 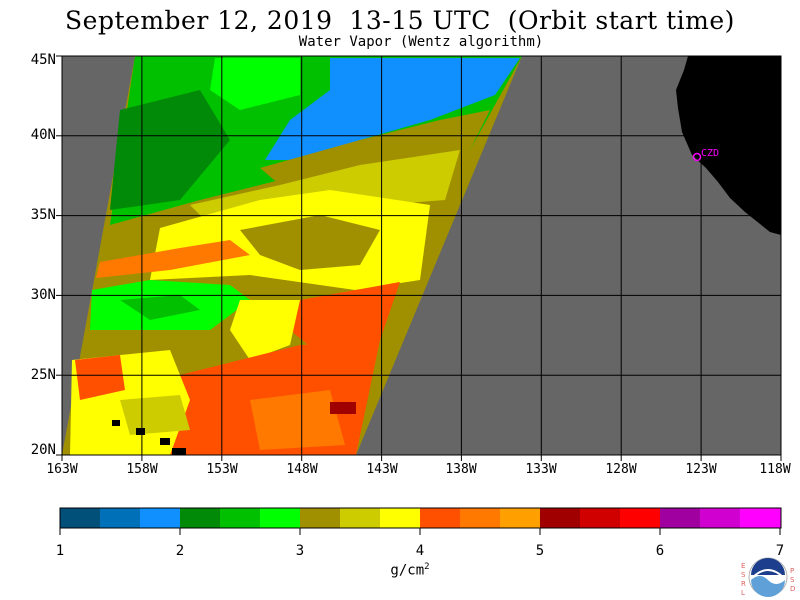 What do you see at coordinates (43, 135) in the screenshot?
I see `lat-label-40n: 40N` at bounding box center [43, 135].